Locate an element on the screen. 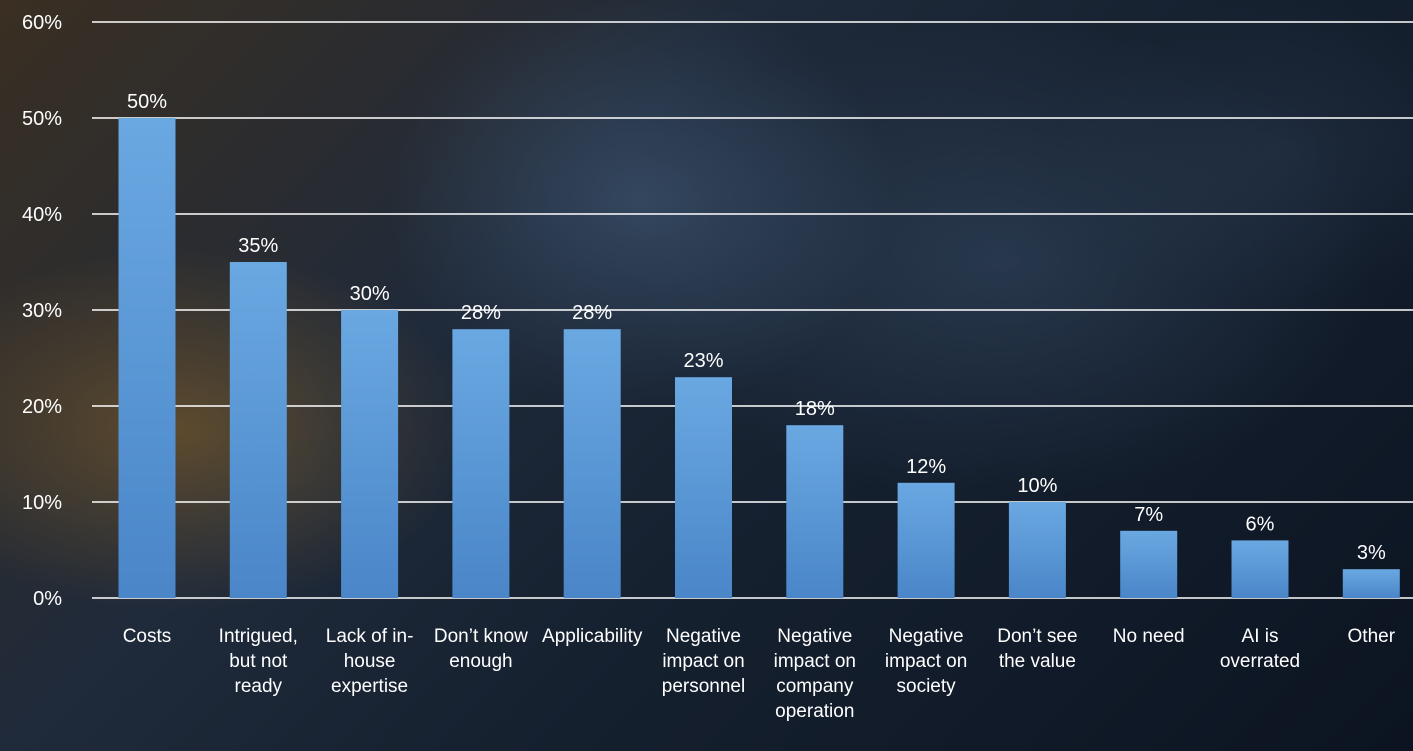  y-tick-label: 30% is located at coordinates (42, 311).